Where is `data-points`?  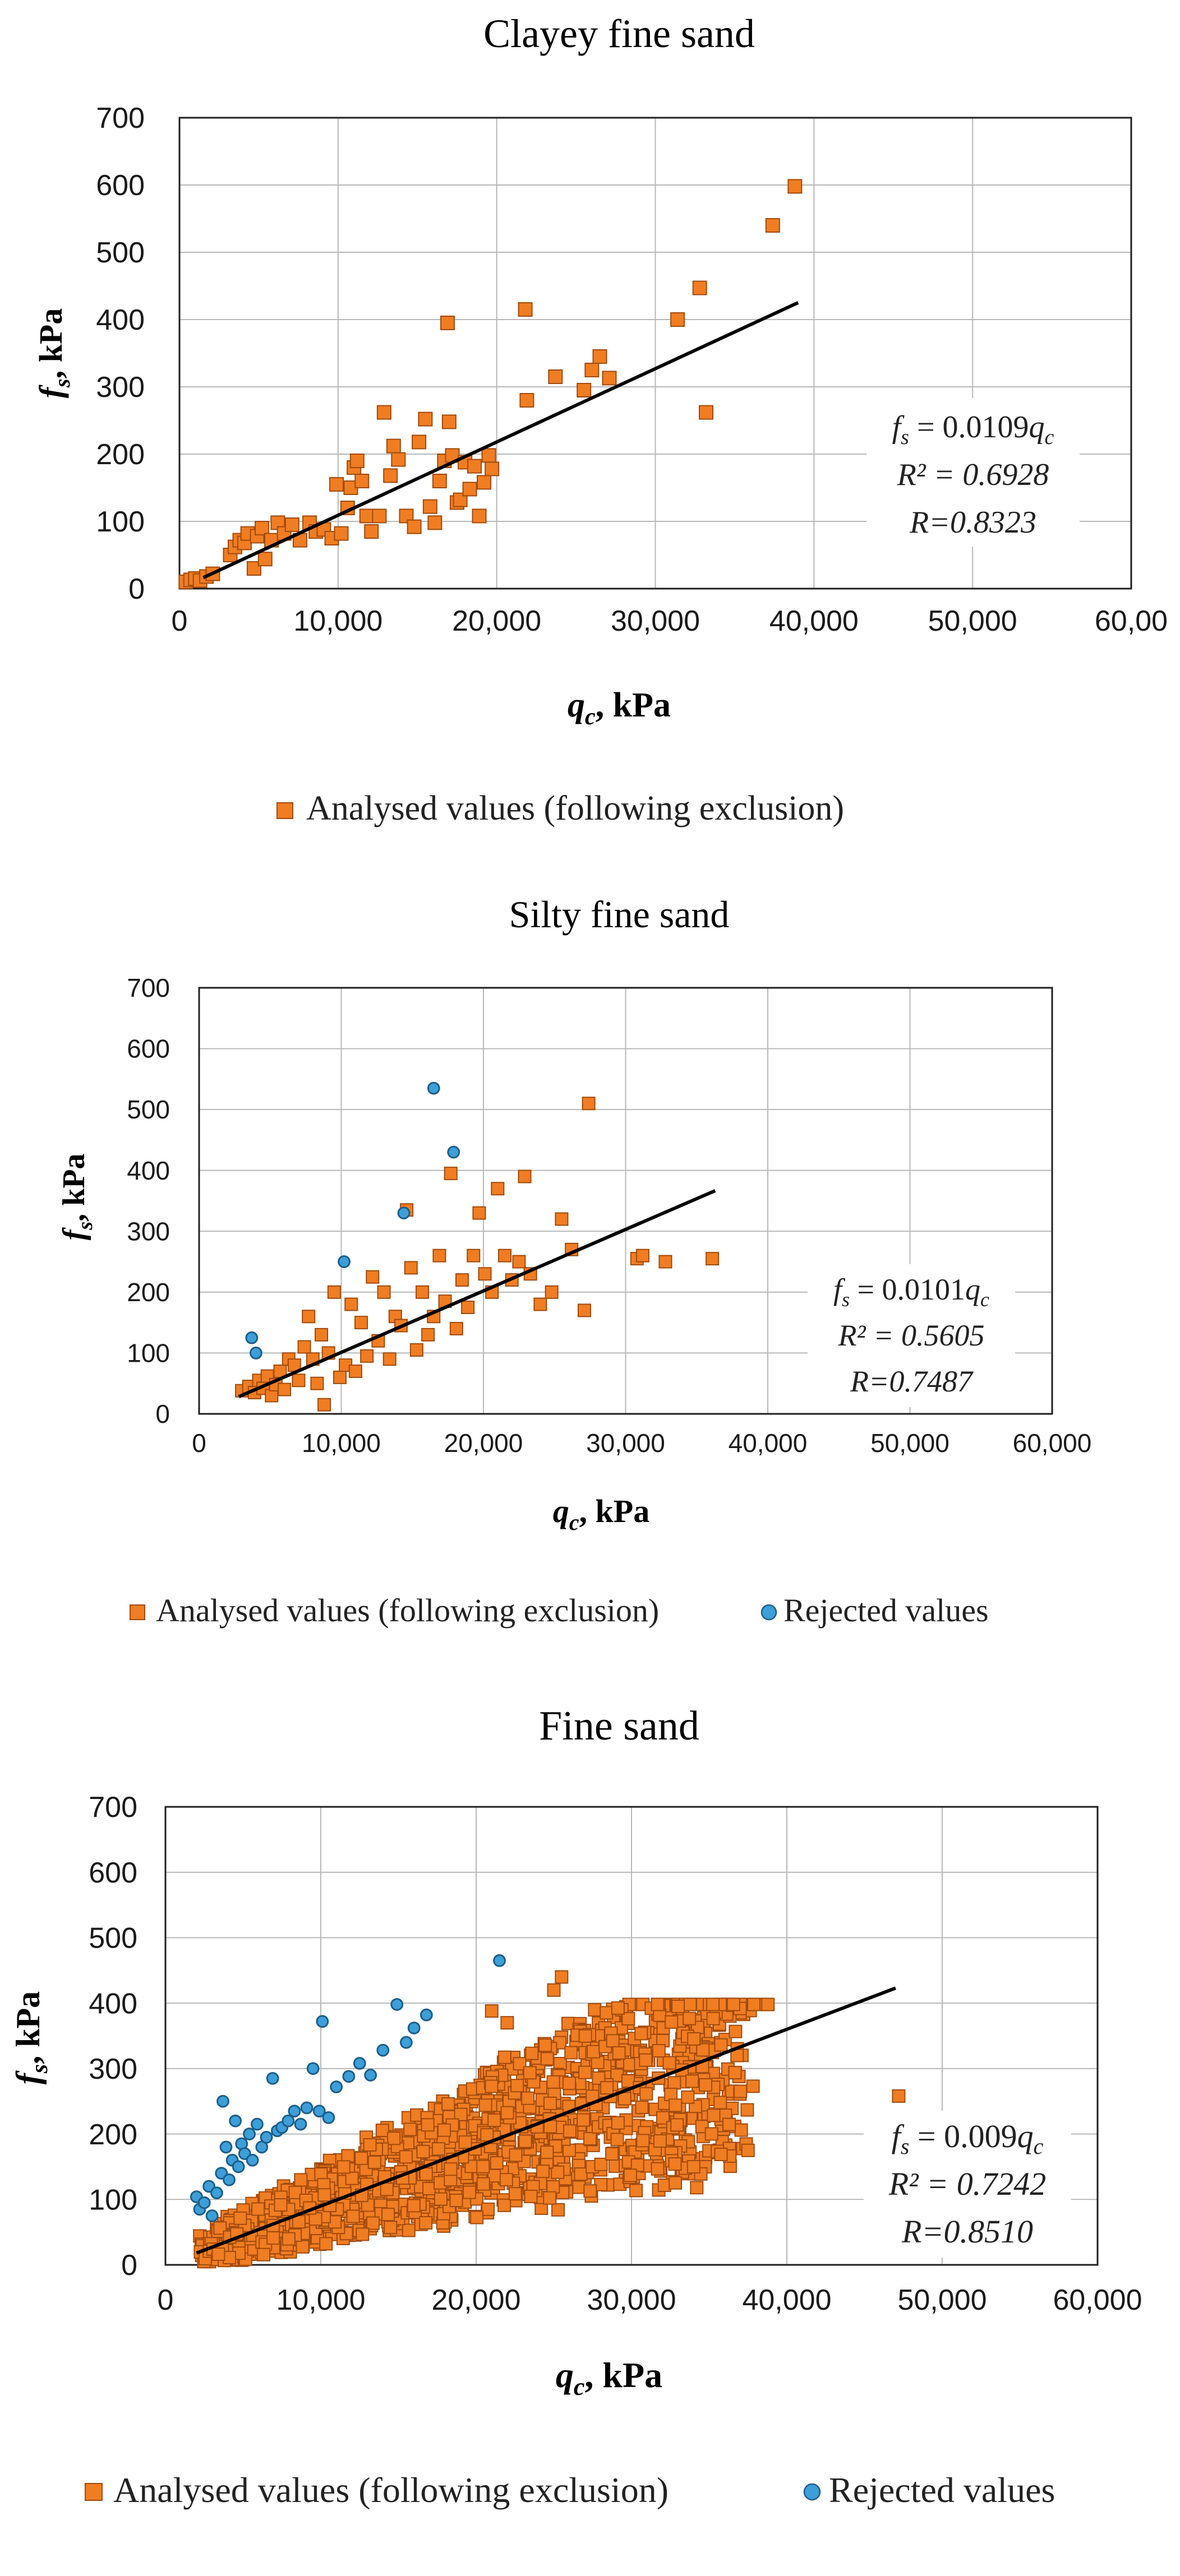 data-points is located at coordinates (477, 1246).